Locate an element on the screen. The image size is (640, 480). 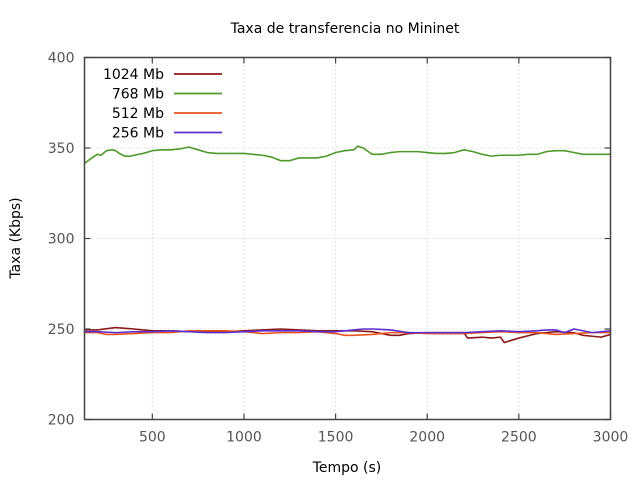
x-axis-title: Tempo (s) is located at coordinates (347, 468).